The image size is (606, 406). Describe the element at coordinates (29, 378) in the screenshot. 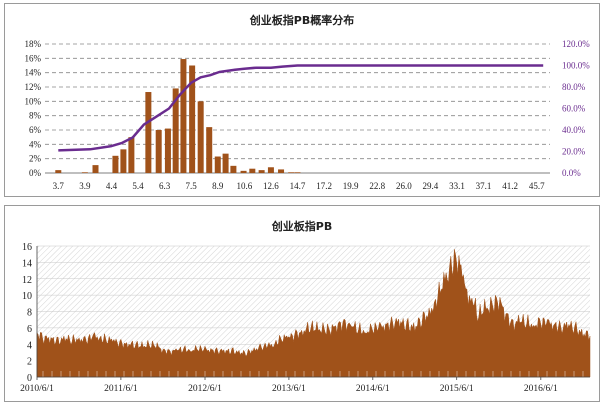

I see `y-tick-label: 0` at that location.